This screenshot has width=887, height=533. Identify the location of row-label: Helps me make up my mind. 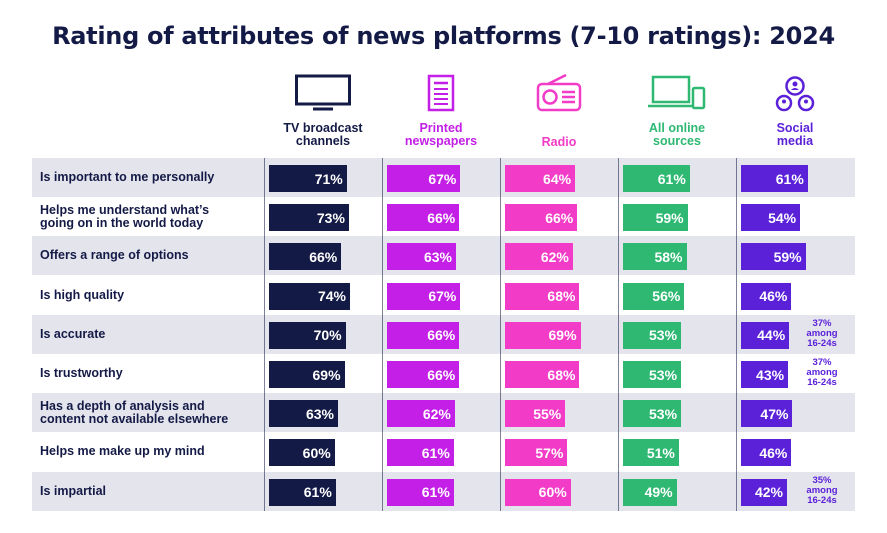
(122, 451).